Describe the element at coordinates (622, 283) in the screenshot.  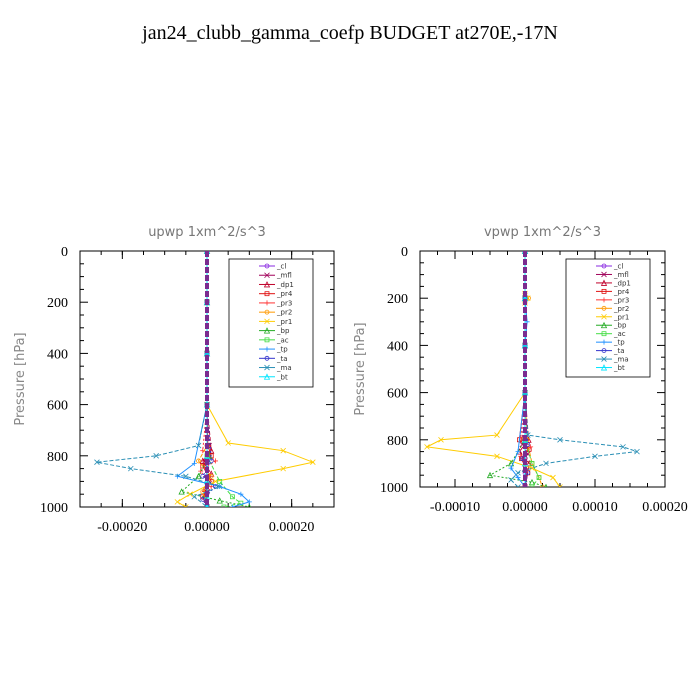
I see `legend-label: _dp1` at that location.